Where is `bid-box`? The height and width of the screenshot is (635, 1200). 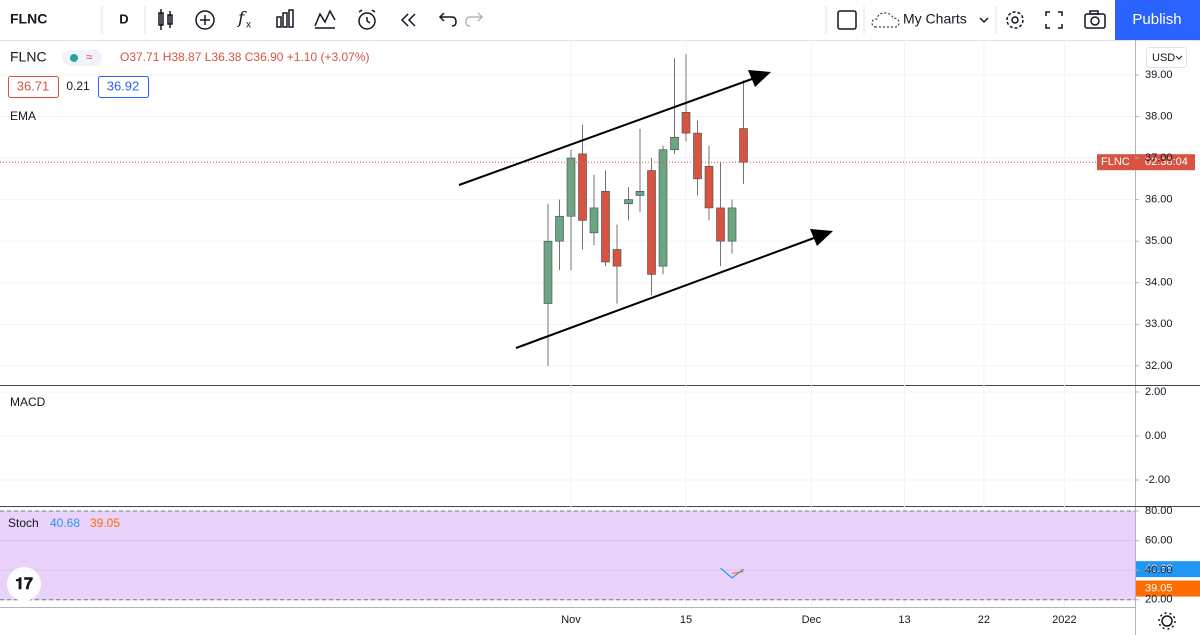 bid-box is located at coordinates (33, 87).